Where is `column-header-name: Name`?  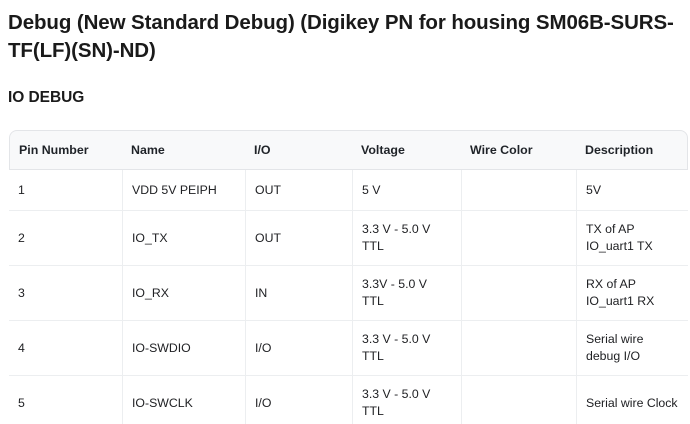 column-header-name: Name is located at coordinates (183, 150).